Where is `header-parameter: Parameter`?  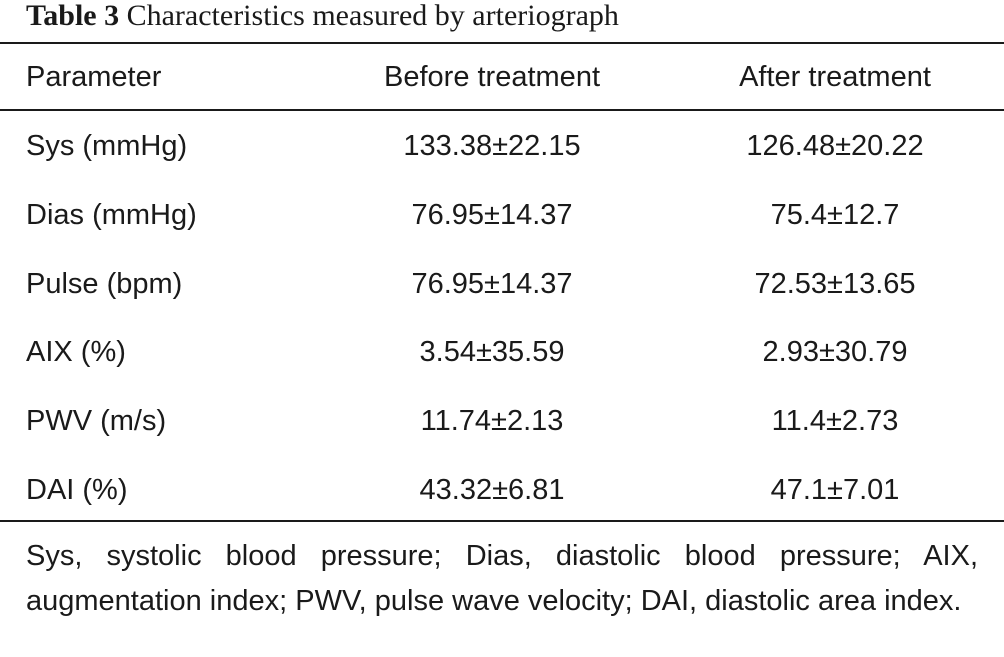 header-parameter: Parameter is located at coordinates (94, 77).